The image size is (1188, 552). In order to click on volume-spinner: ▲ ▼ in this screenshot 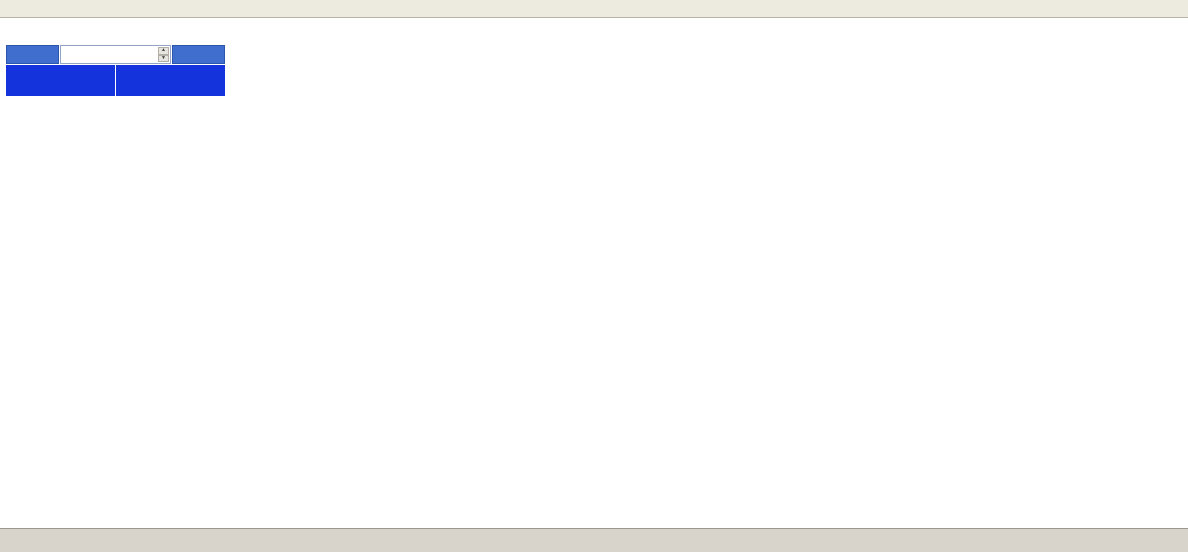, I will do `click(163, 54)`.